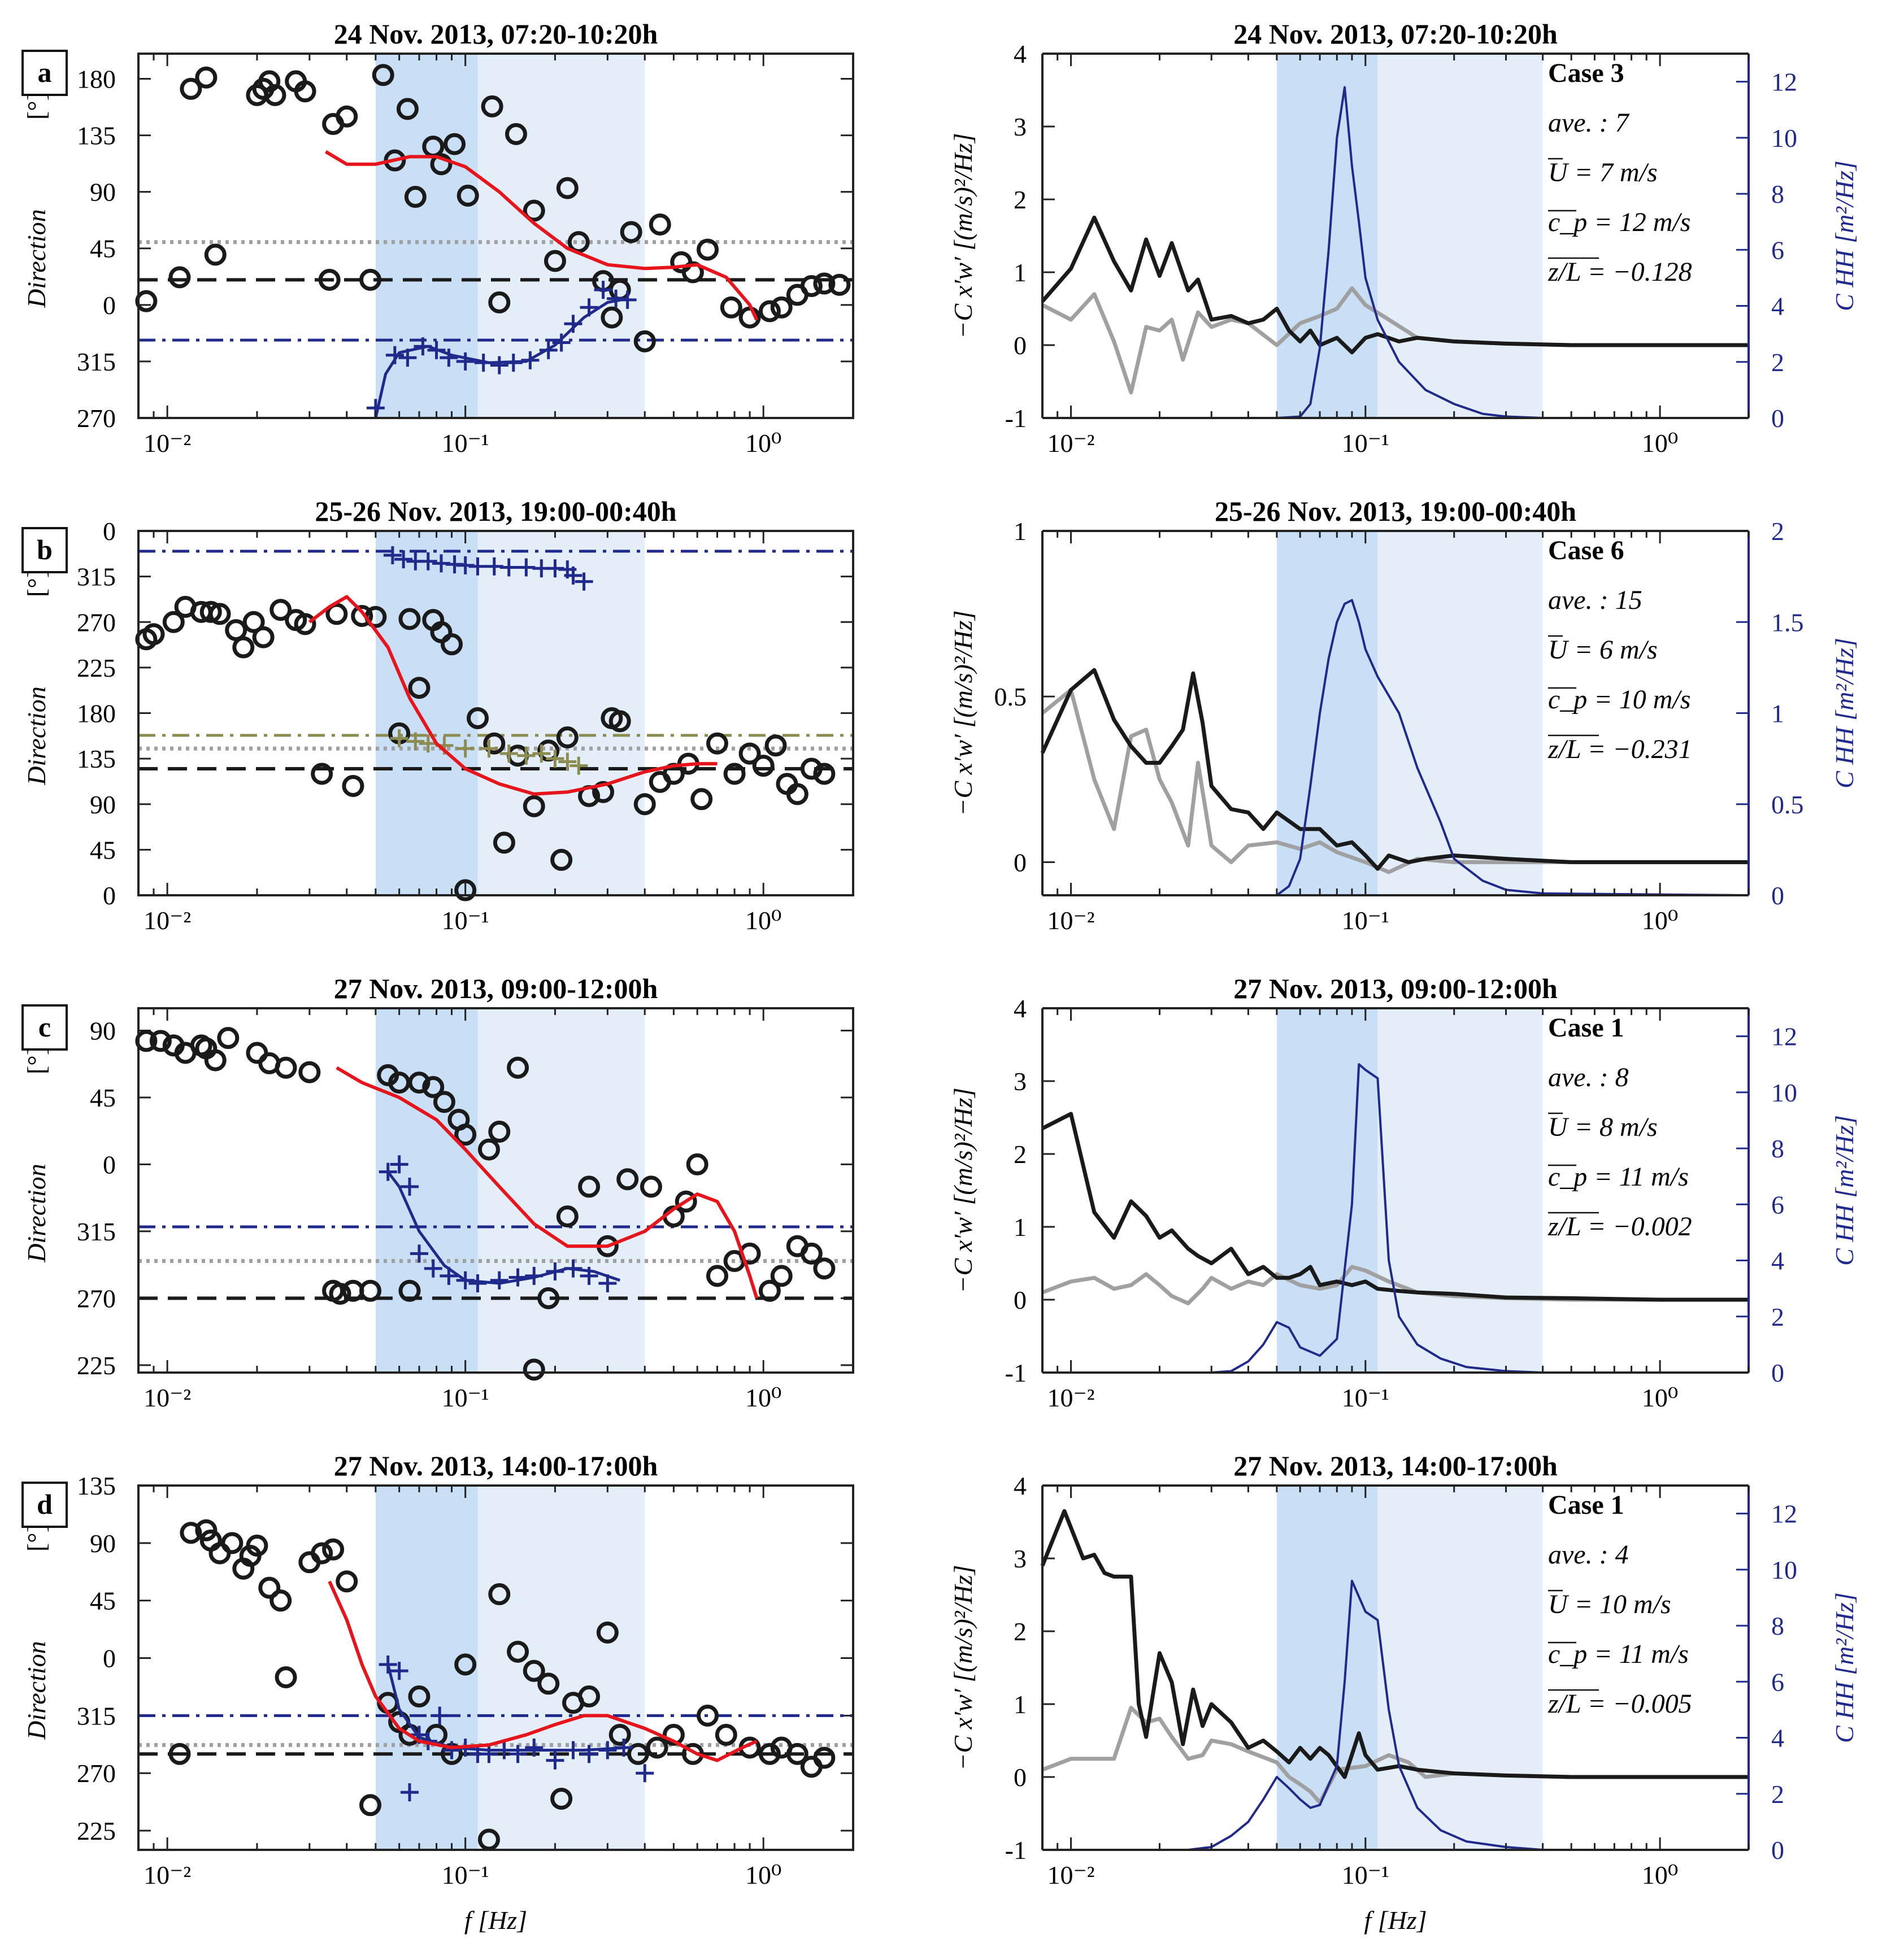 Image resolution: width=1891 pixels, height=1960 pixels. I want to click on cos-c-band-swell, so click(1460, 1190).